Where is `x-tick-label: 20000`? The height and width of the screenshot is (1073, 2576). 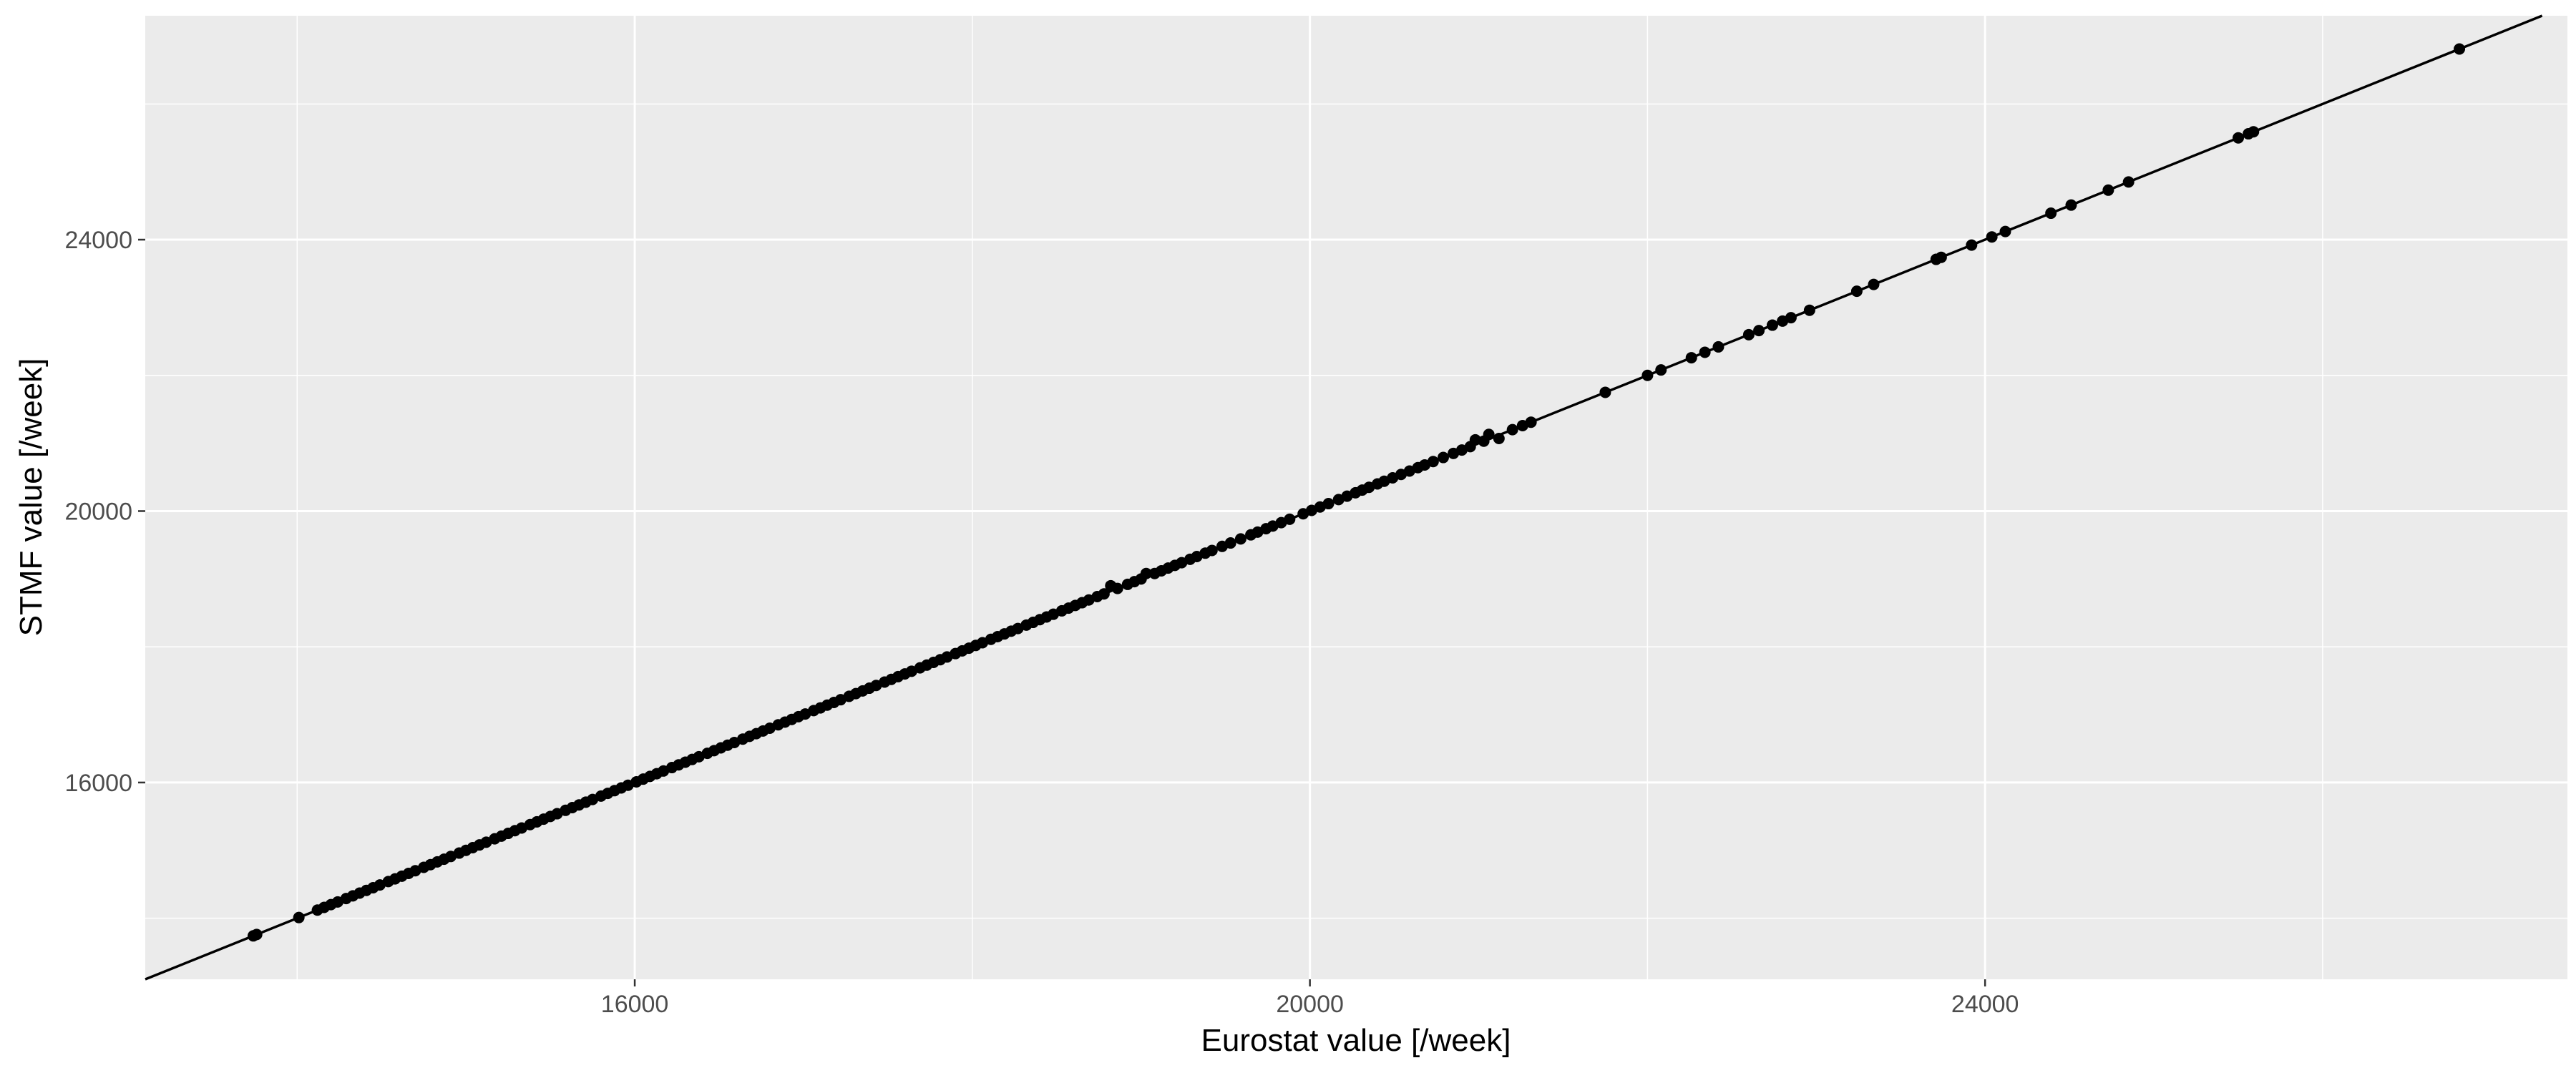 x-tick-label: 20000 is located at coordinates (1310, 1004).